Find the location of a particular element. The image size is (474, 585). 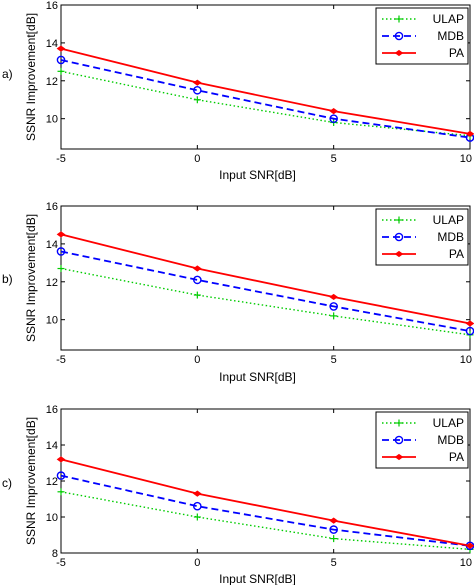

series-ulap is located at coordinates (265, 302).